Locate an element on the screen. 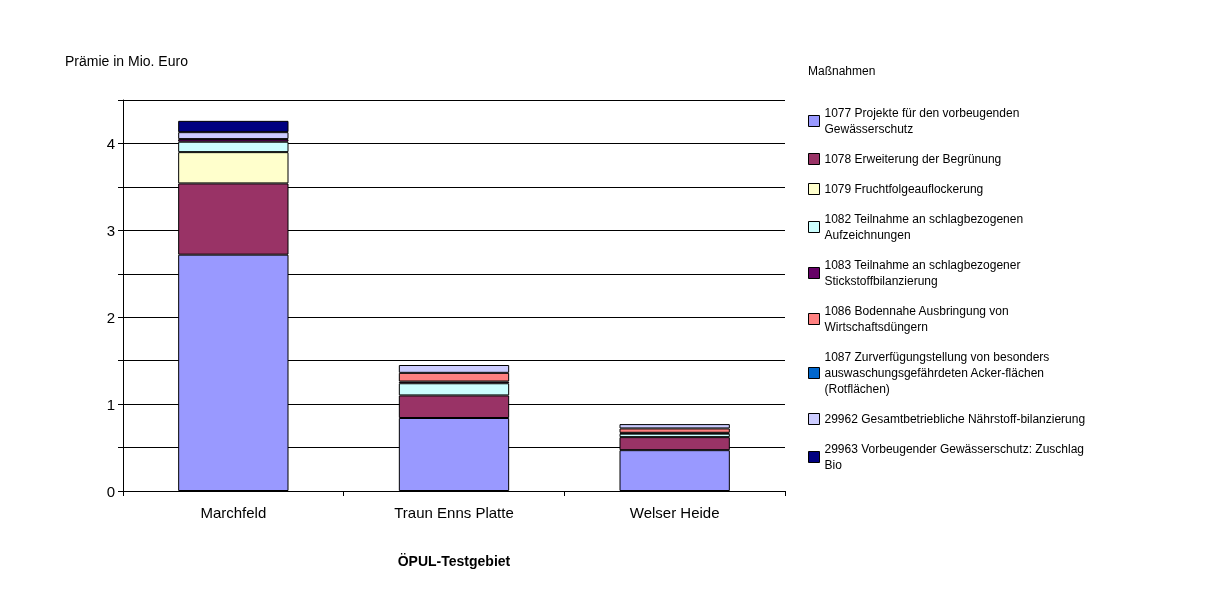 The height and width of the screenshot is (606, 1207). legend-label: 1078 Erweiterung der Begrünung is located at coordinates (913, 159).